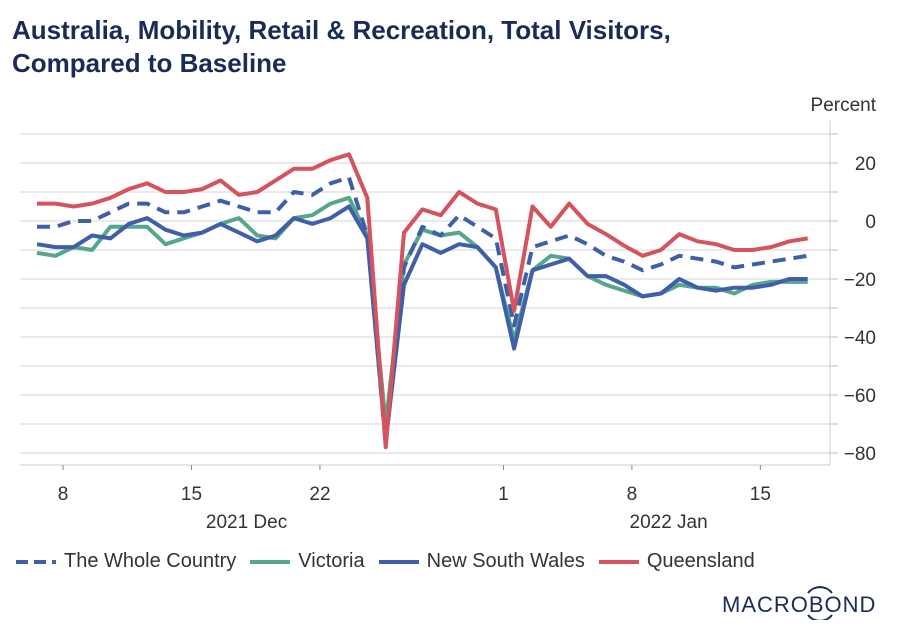  What do you see at coordinates (860, 280) in the screenshot?
I see `y-tick-label: −20` at bounding box center [860, 280].